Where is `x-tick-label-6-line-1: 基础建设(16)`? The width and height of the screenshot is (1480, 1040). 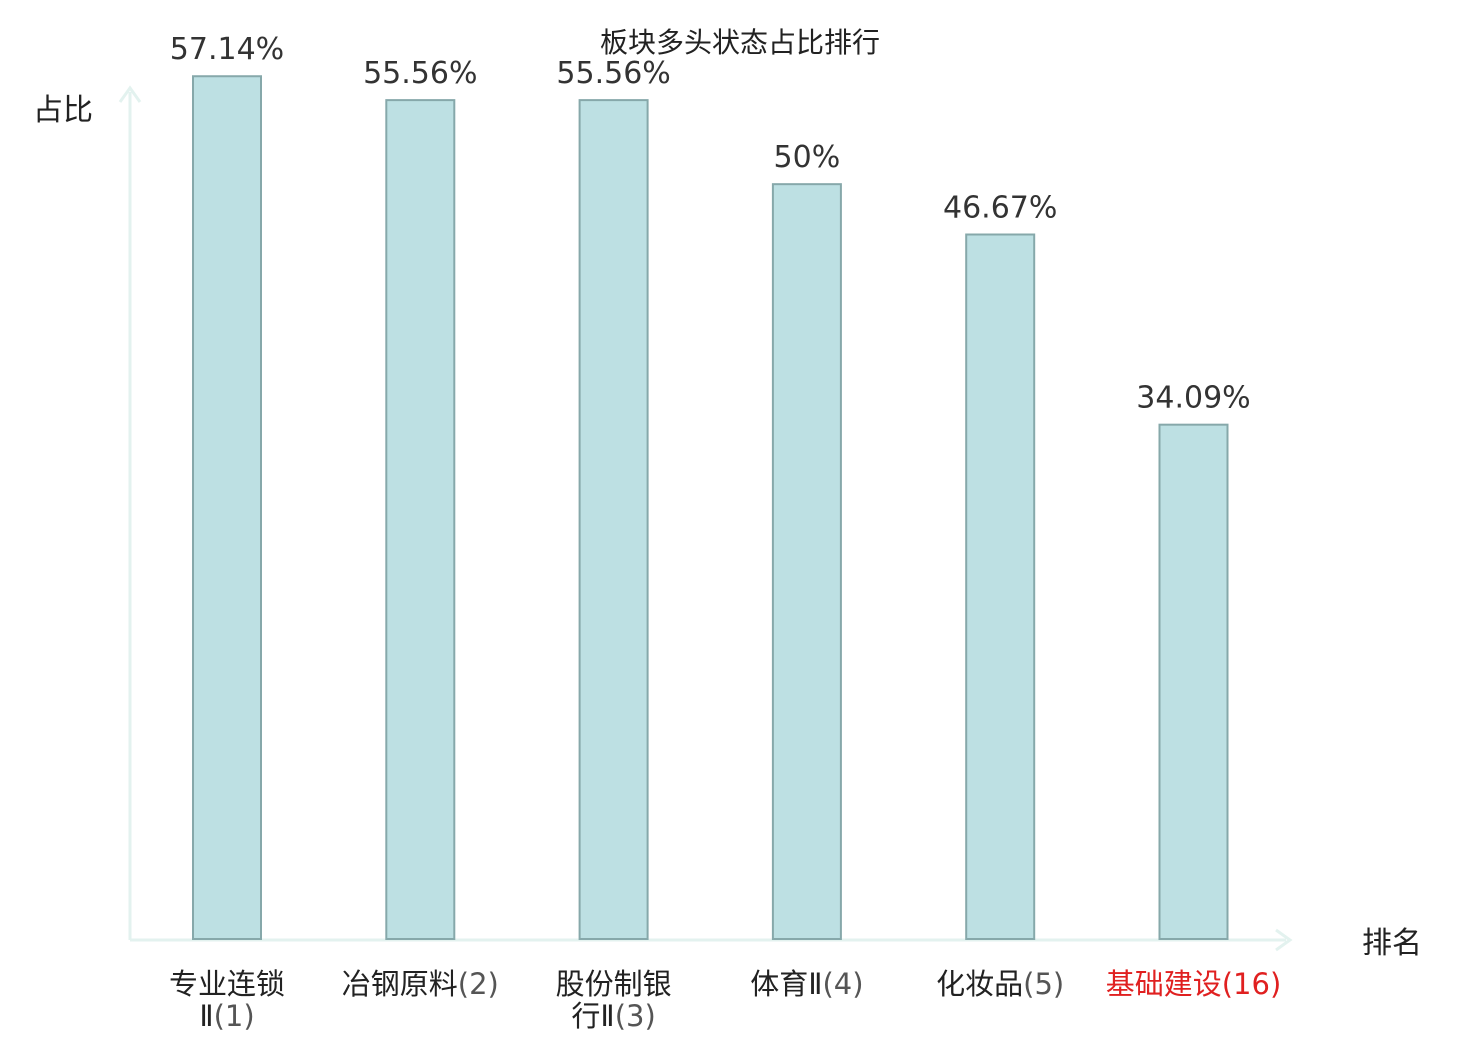
x-tick-label-6-line-1: 基础建设(16) is located at coordinates (1194, 984).